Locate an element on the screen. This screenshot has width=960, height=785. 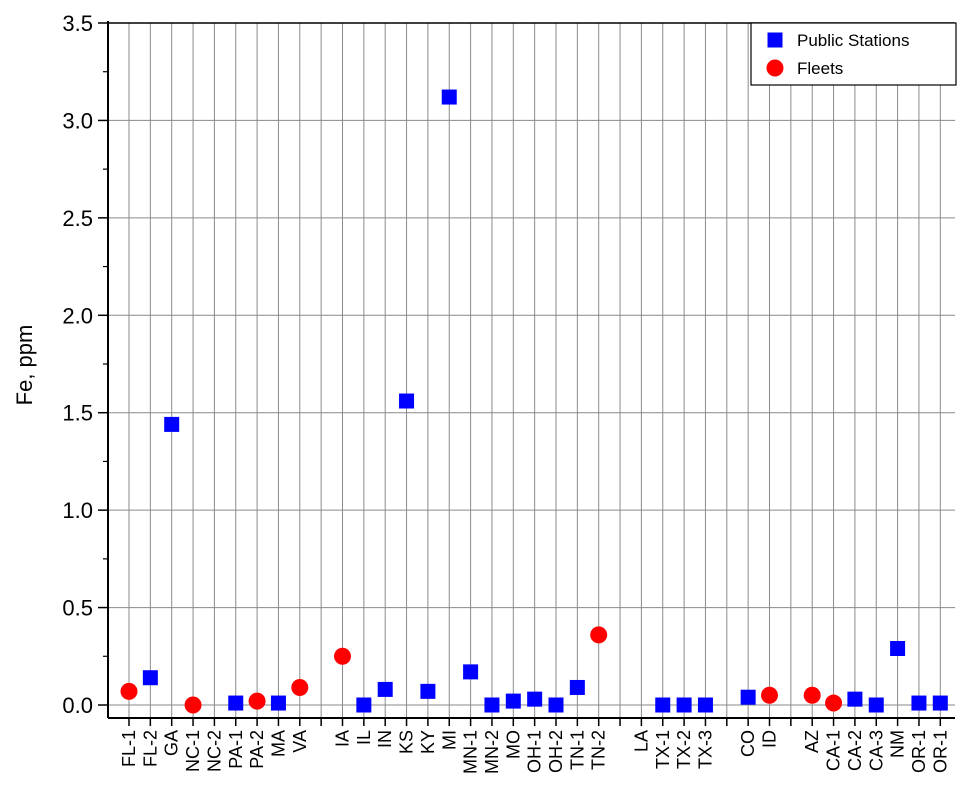
x-category-label: IN is located at coordinates (385, 739).